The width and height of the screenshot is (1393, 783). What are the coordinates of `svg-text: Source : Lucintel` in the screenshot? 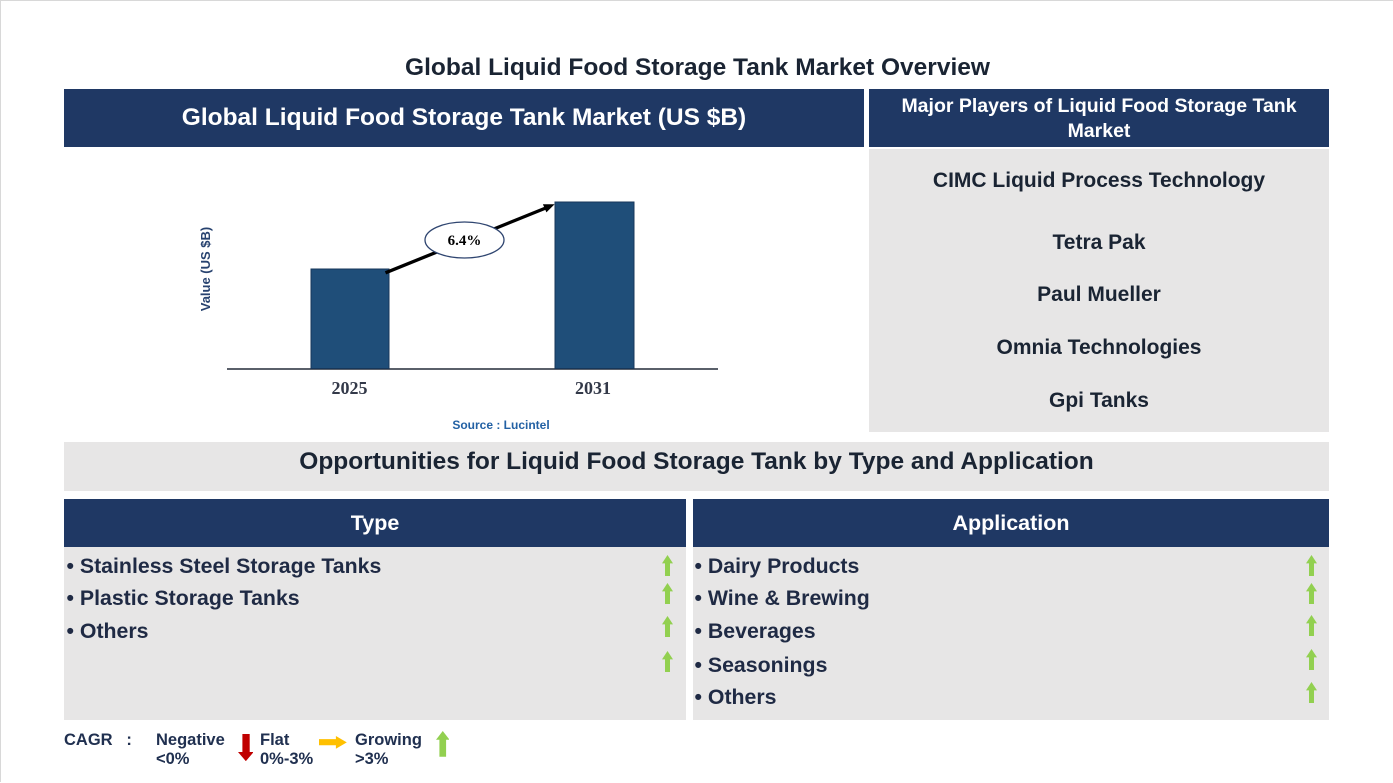 It's located at (500, 425).